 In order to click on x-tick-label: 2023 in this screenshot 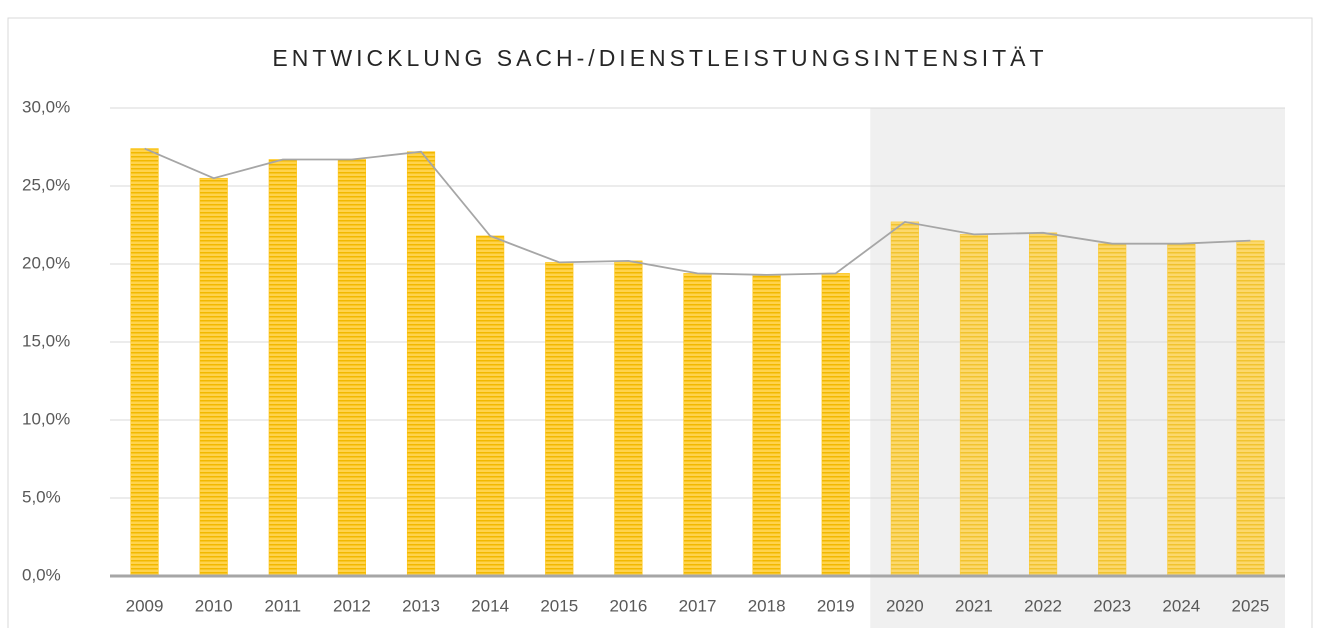, I will do `click(1112, 605)`.